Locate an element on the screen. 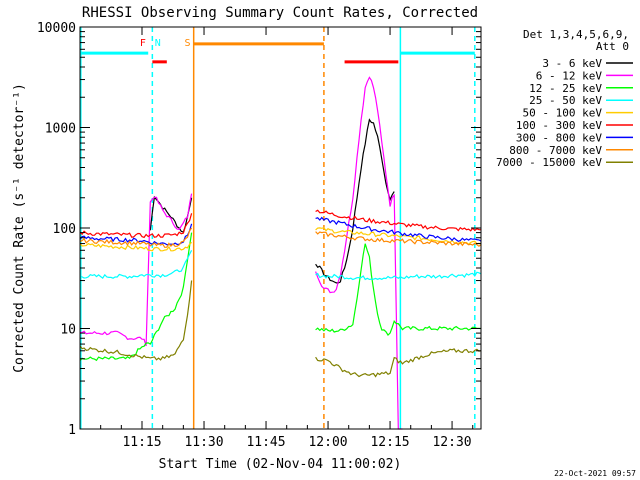  x-tick-label-5: 12:30 is located at coordinates (451, 442).